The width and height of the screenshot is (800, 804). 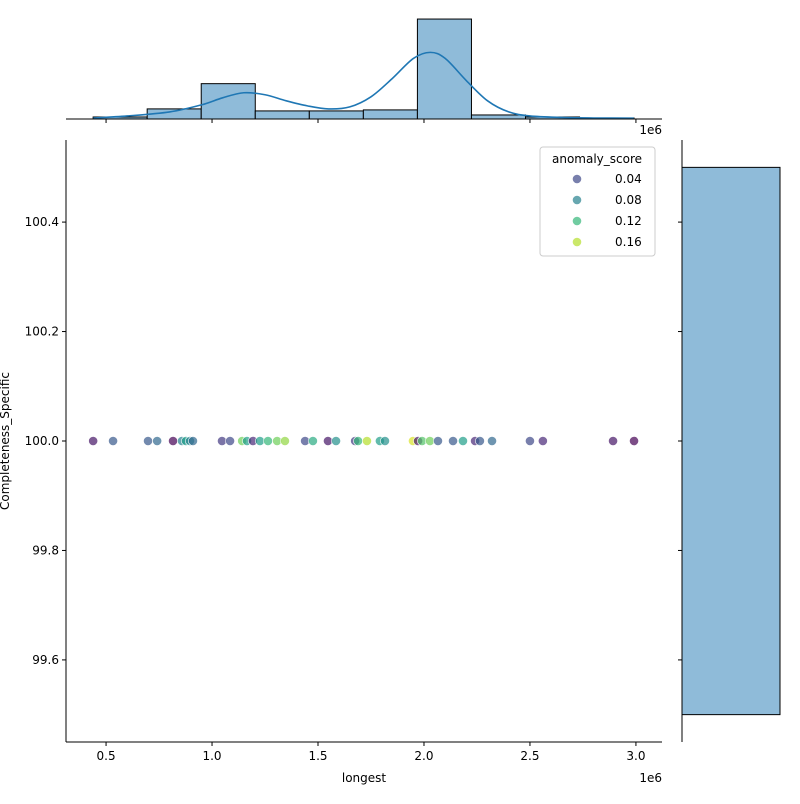 What do you see at coordinates (42, 441) in the screenshot?
I see `y-tick-label: 100.0` at bounding box center [42, 441].